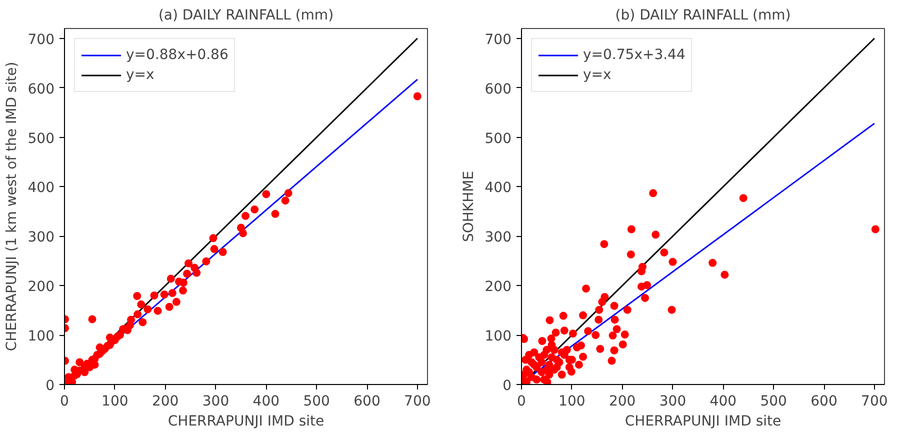 The height and width of the screenshot is (432, 915). I want to click on legend-label: y=0.75x+3.44, so click(634, 55).